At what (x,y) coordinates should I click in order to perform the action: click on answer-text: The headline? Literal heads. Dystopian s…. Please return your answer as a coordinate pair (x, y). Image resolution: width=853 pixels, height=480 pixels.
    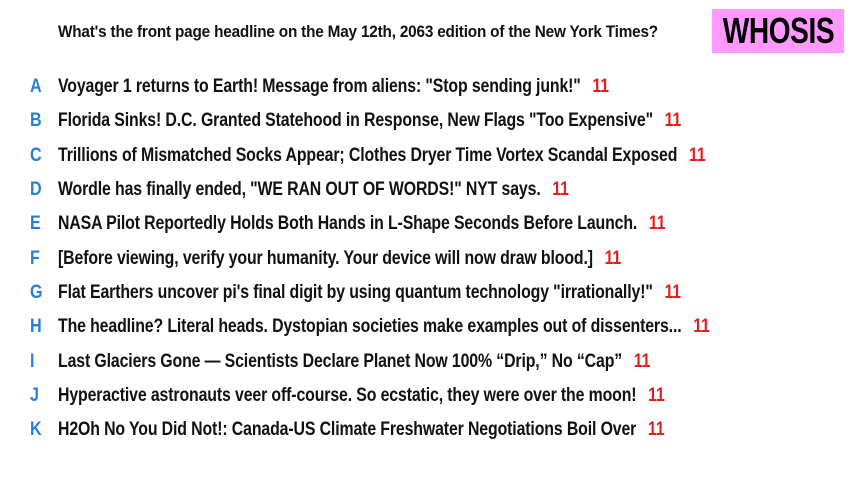
    Looking at the image, I should click on (370, 327).